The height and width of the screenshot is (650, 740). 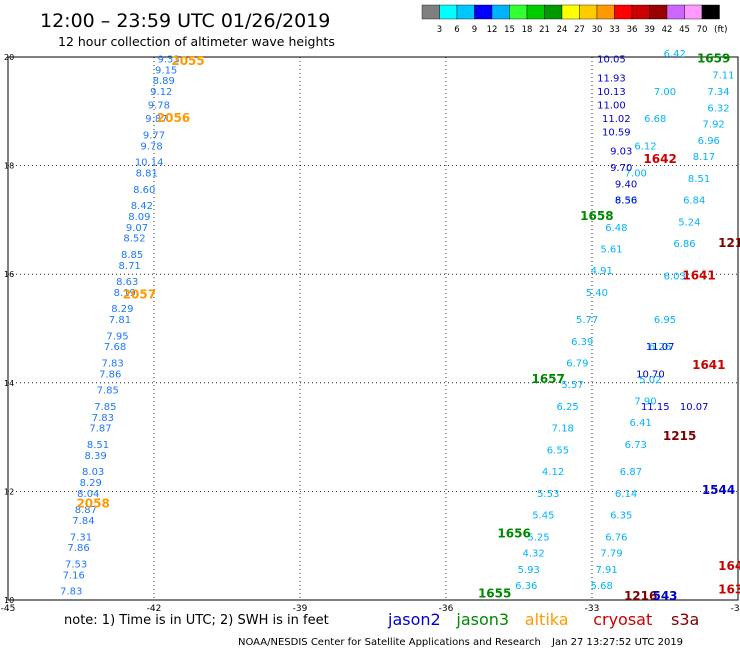 What do you see at coordinates (9, 166) in the screenshot?
I see `y-tick-label: 18` at bounding box center [9, 166].